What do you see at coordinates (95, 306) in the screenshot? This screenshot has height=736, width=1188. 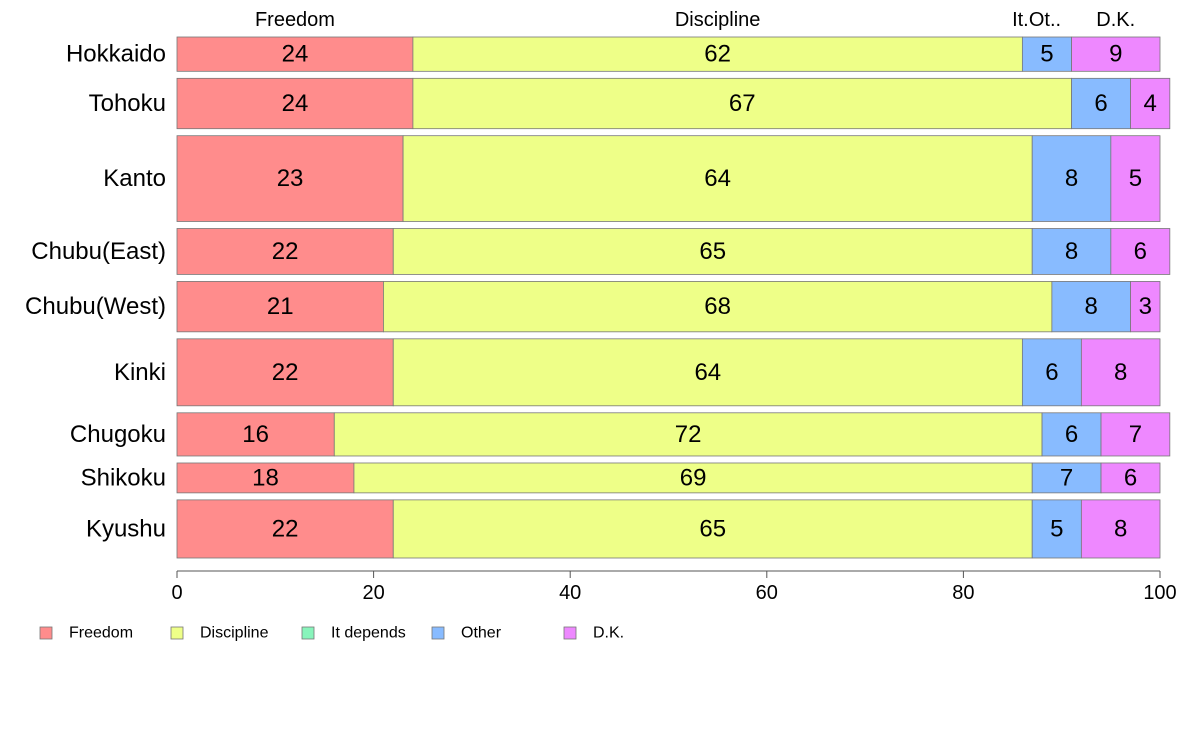 I see `category-label: Chubu(West)` at bounding box center [95, 306].